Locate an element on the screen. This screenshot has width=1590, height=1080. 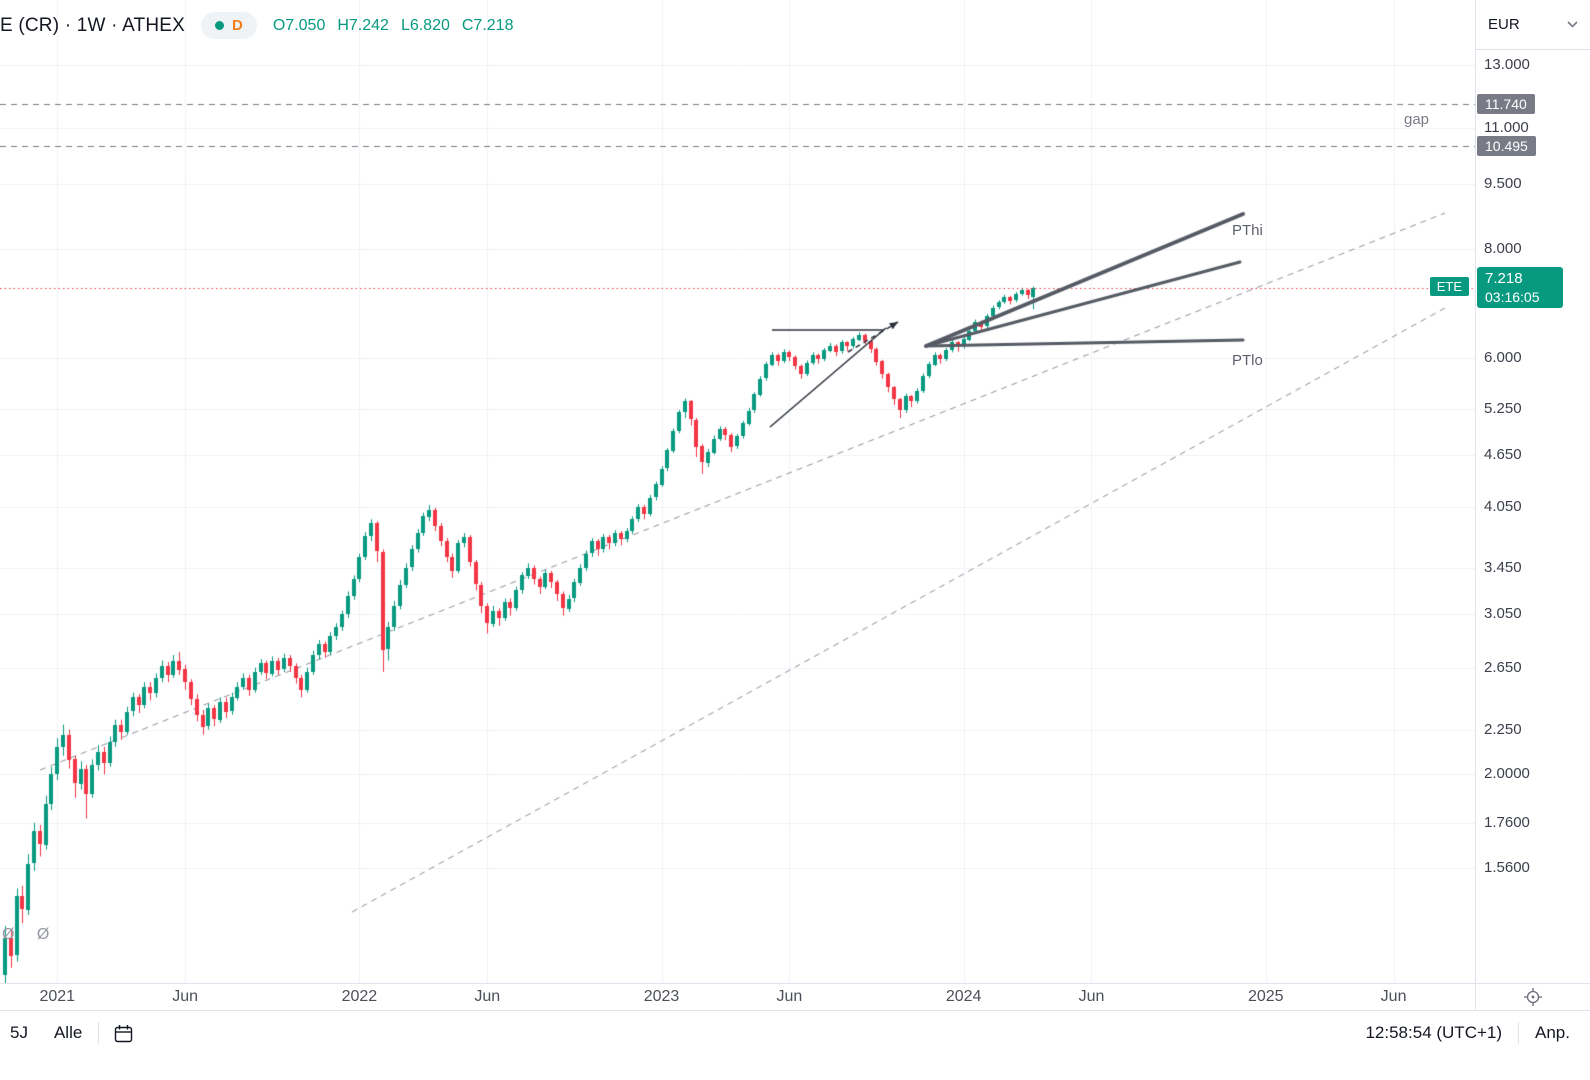
price-tick-label: 11.000 is located at coordinates (1506, 128).